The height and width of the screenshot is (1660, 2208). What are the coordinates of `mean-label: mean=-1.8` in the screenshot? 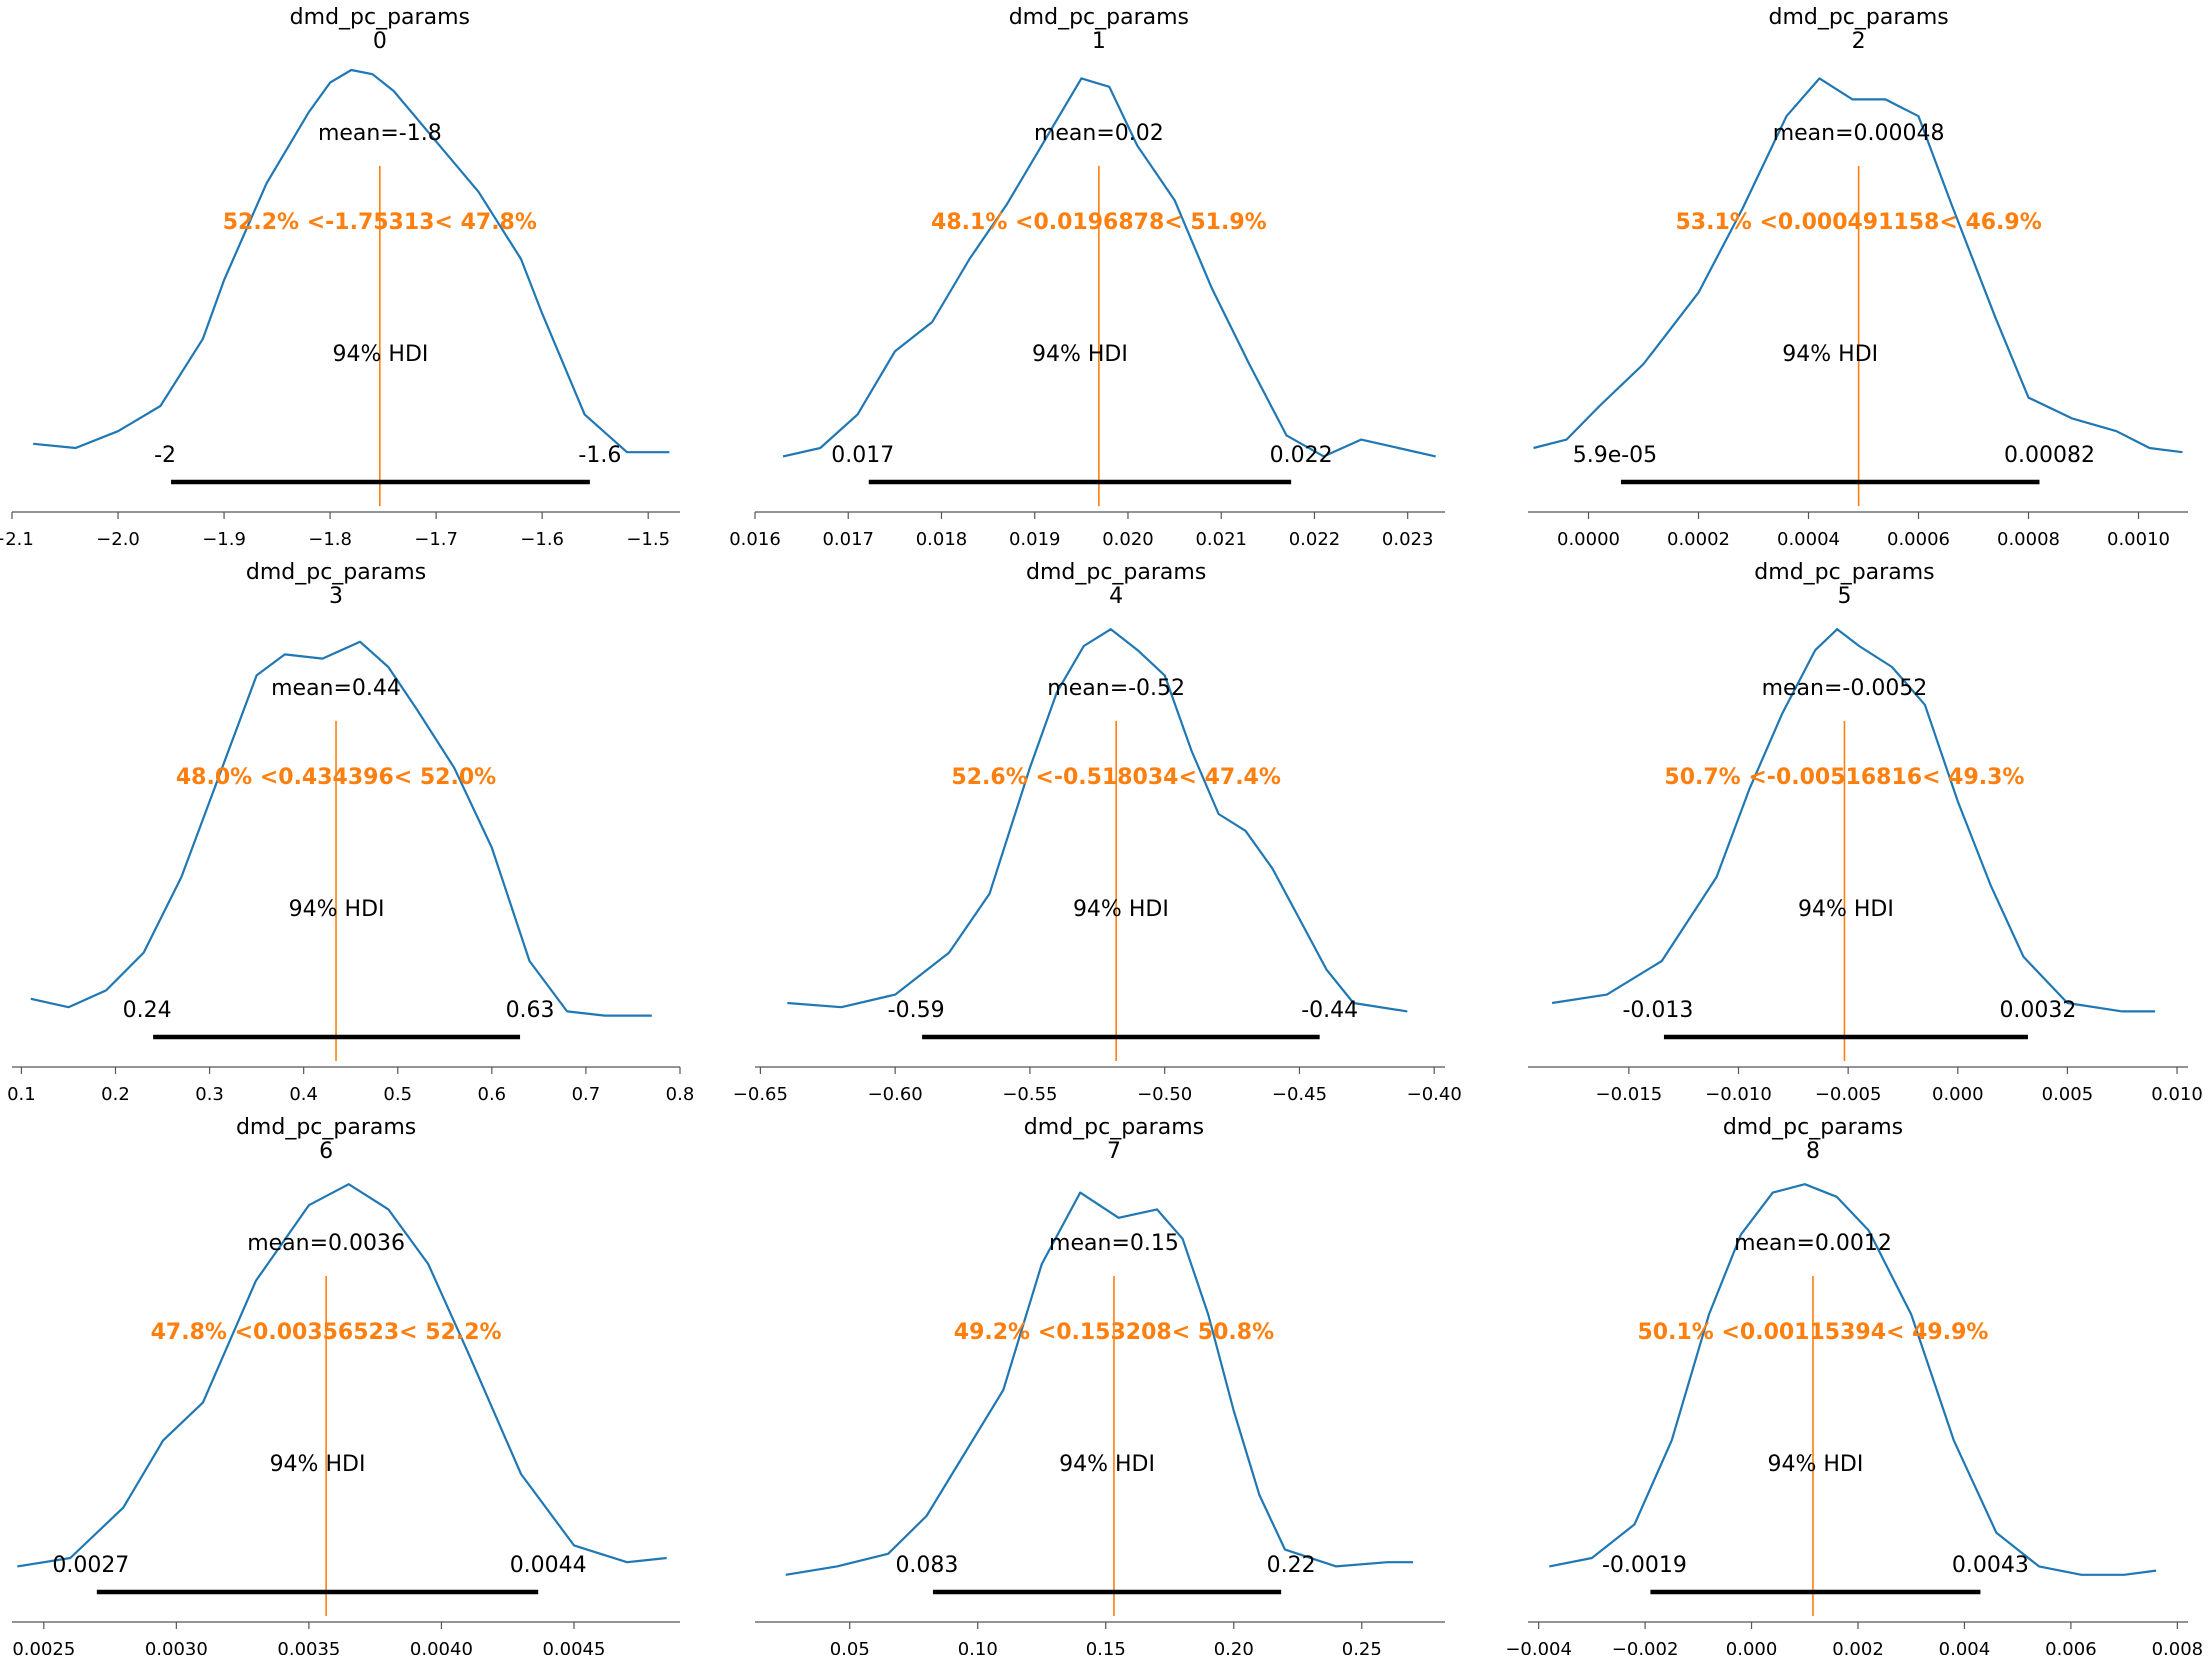 It's located at (380, 133).